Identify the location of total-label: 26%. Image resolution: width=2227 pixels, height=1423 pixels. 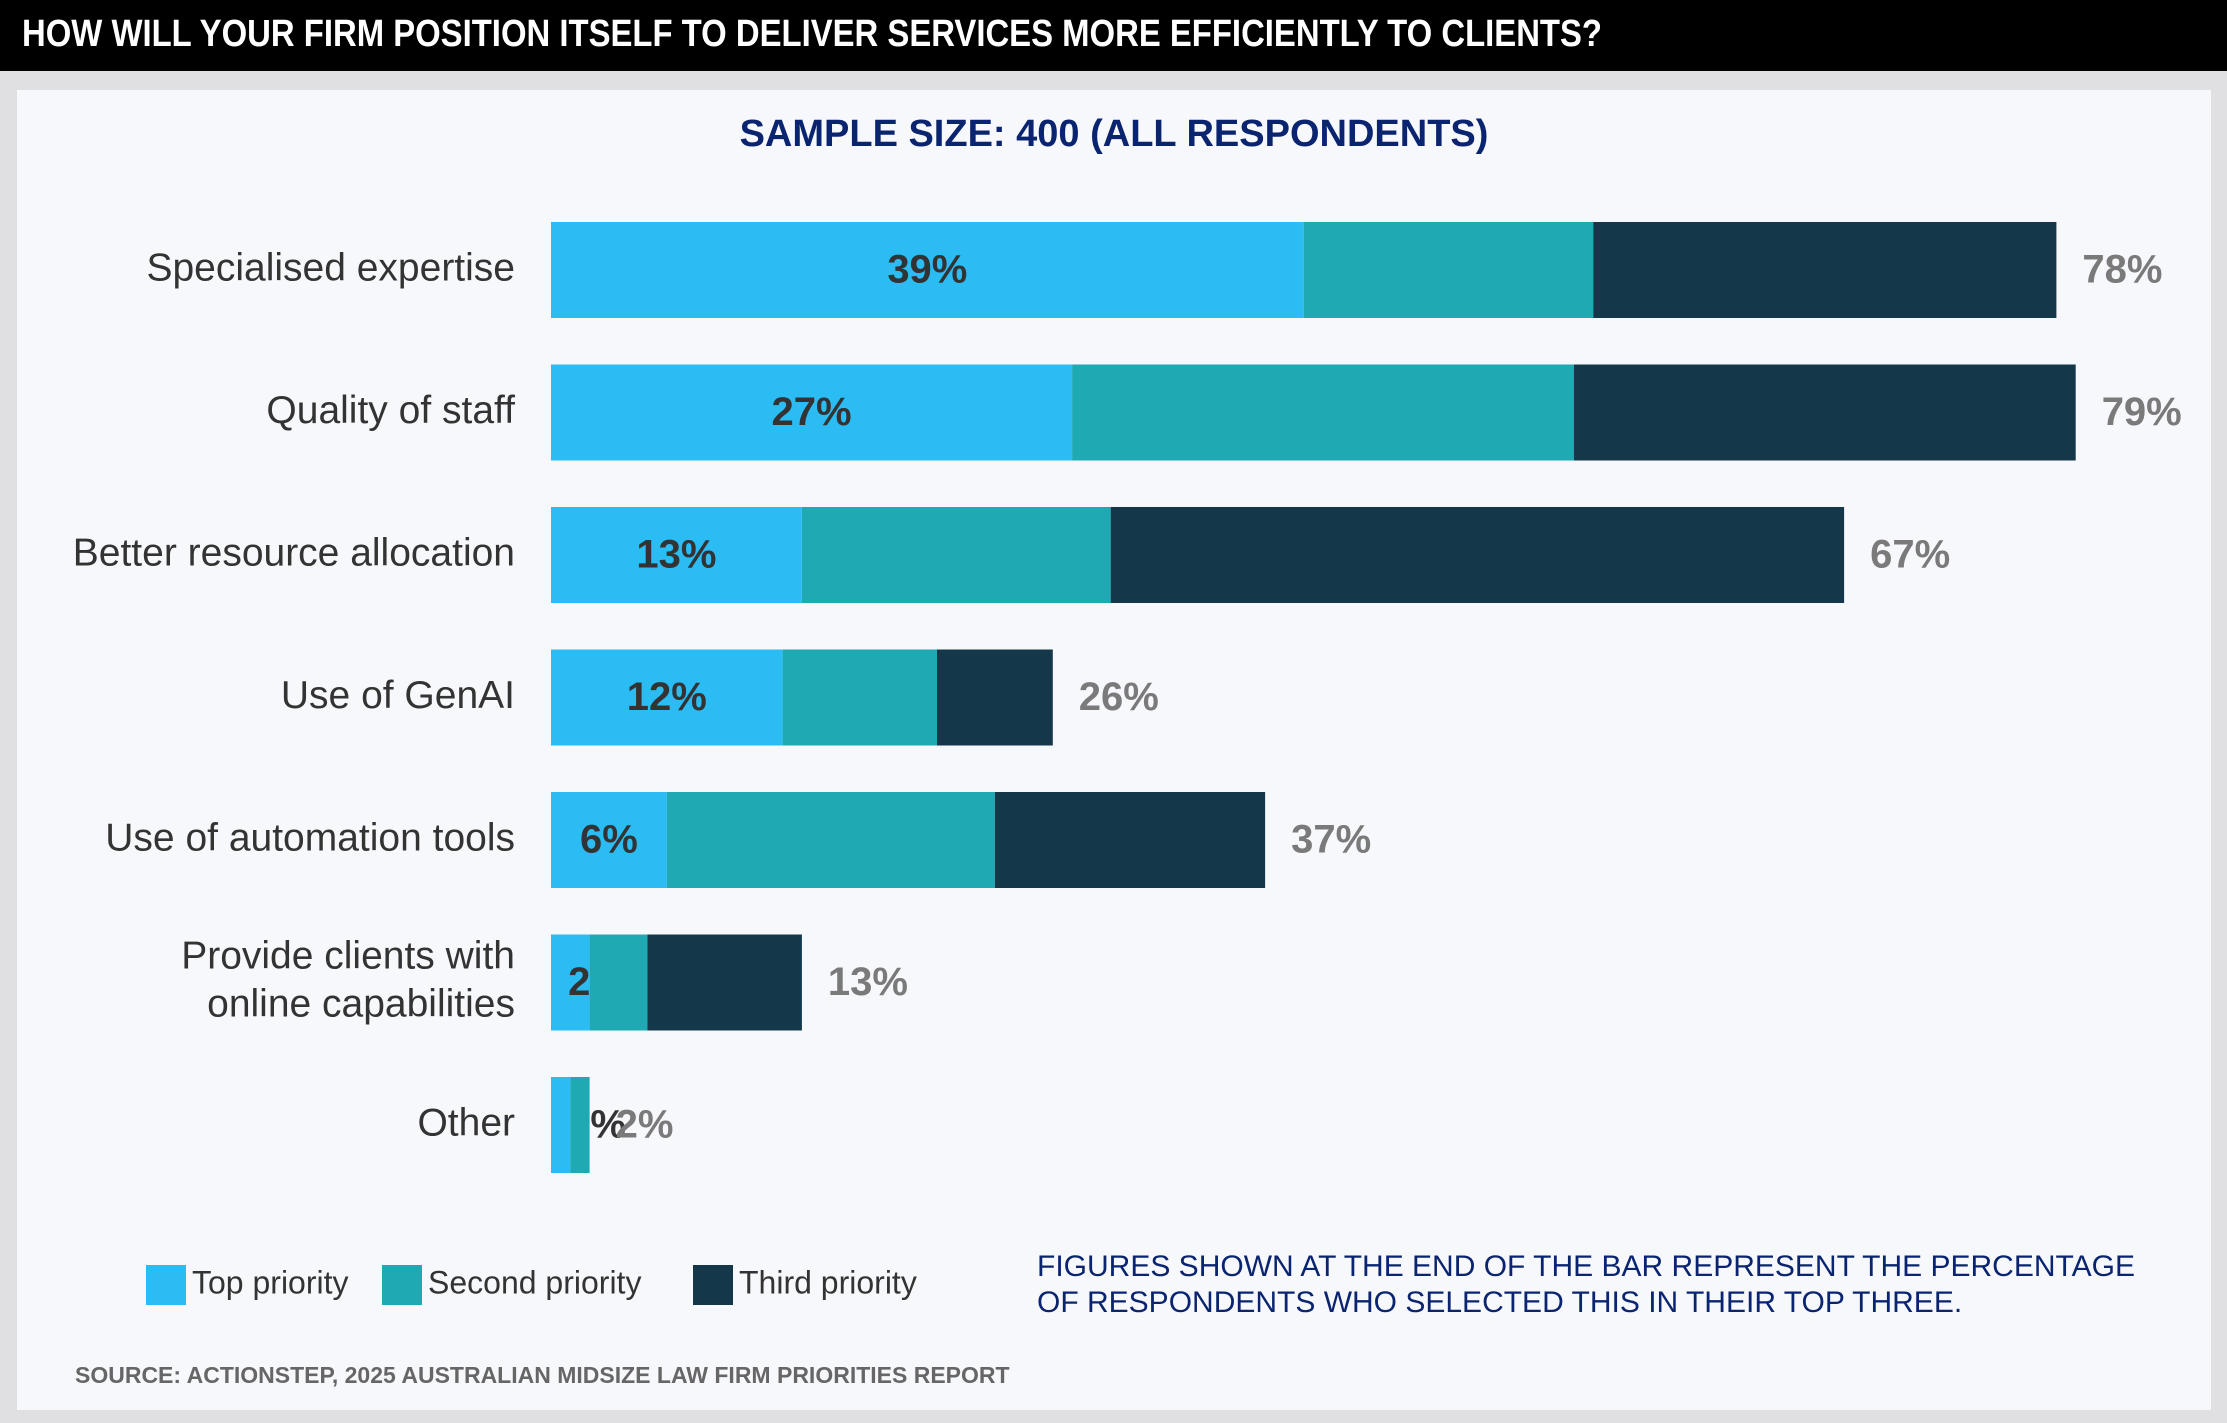
(1119, 697).